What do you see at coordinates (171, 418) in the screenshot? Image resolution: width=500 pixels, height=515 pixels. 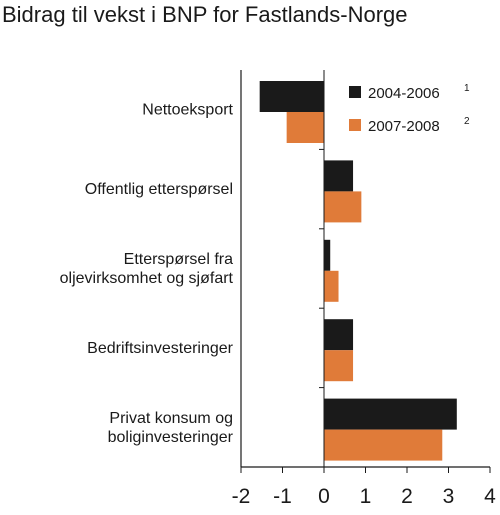 I see `category-label: Privat konsum og` at bounding box center [171, 418].